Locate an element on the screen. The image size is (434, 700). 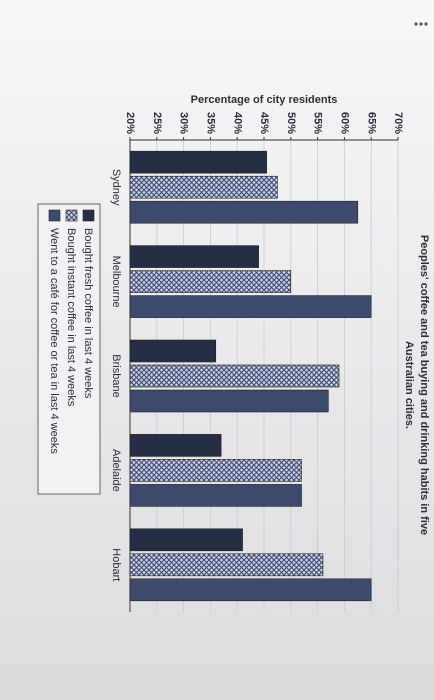
y-tick-label: 50% is located at coordinates (291, 123).